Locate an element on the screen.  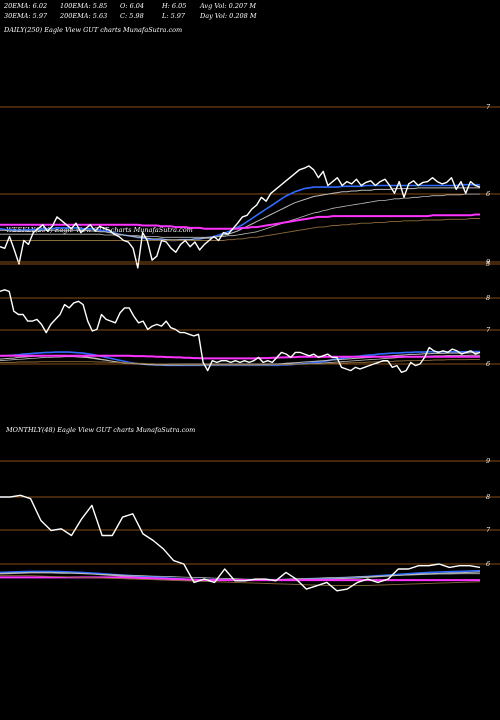
y-tick-label-2-3: 6 is located at coordinates (488, 564).